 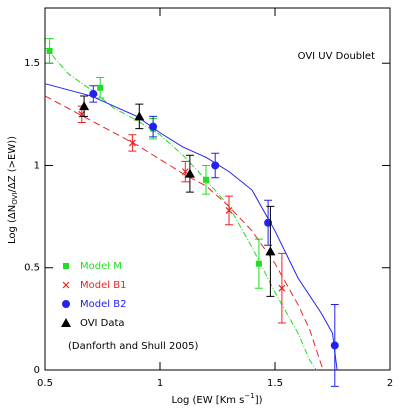 I want to click on x-label-part: ]), so click(x=259, y=400).